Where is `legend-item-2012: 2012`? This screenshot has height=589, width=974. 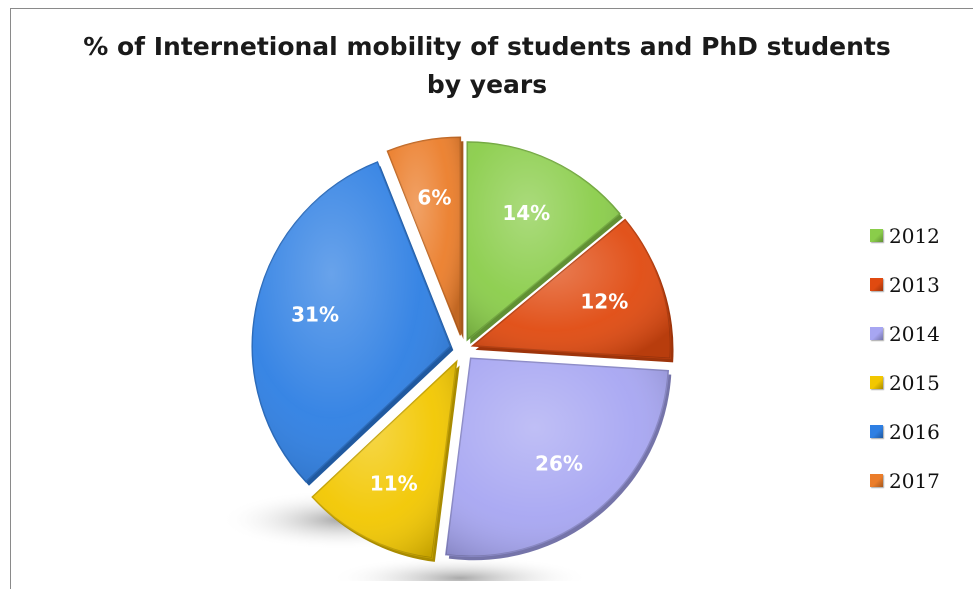 legend-item-2012: 2012 is located at coordinates (905, 235).